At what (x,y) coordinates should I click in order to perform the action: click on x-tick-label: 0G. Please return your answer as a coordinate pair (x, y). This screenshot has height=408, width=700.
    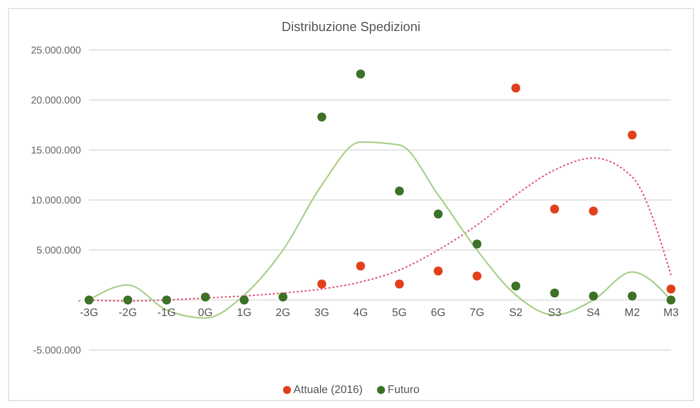
    Looking at the image, I should click on (205, 313).